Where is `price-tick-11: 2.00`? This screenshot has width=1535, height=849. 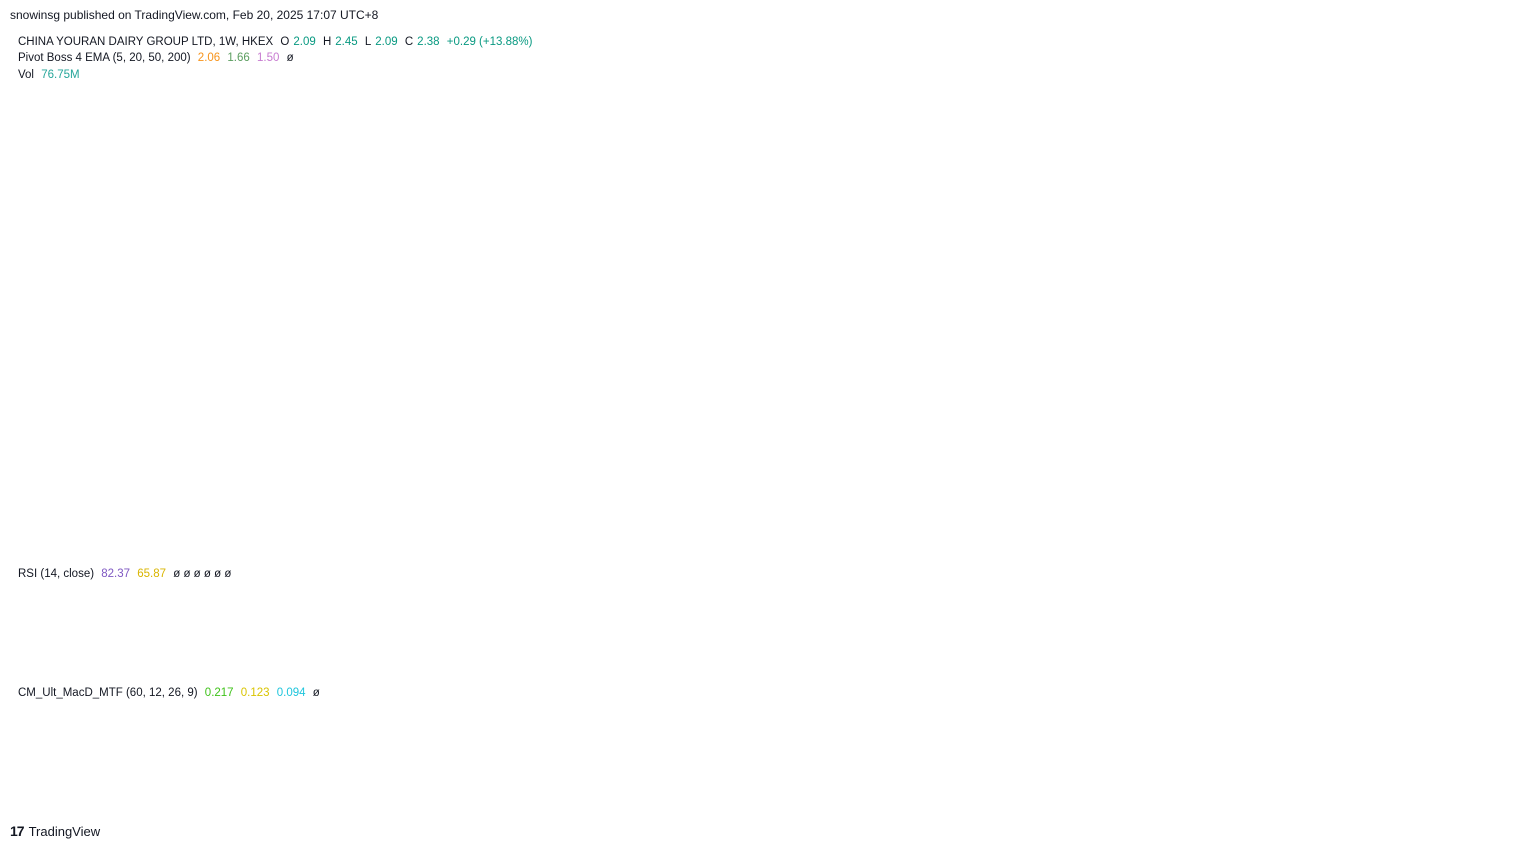
price-tick-11: 2.00 is located at coordinates (1478, 370).